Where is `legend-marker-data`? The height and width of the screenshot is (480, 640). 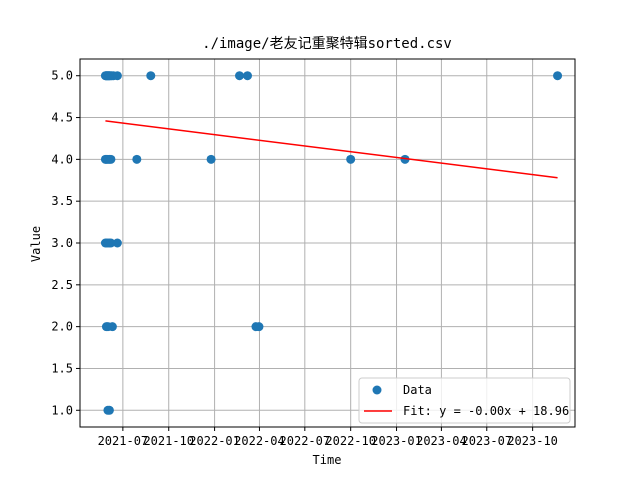
legend-marker-data is located at coordinates (377, 390).